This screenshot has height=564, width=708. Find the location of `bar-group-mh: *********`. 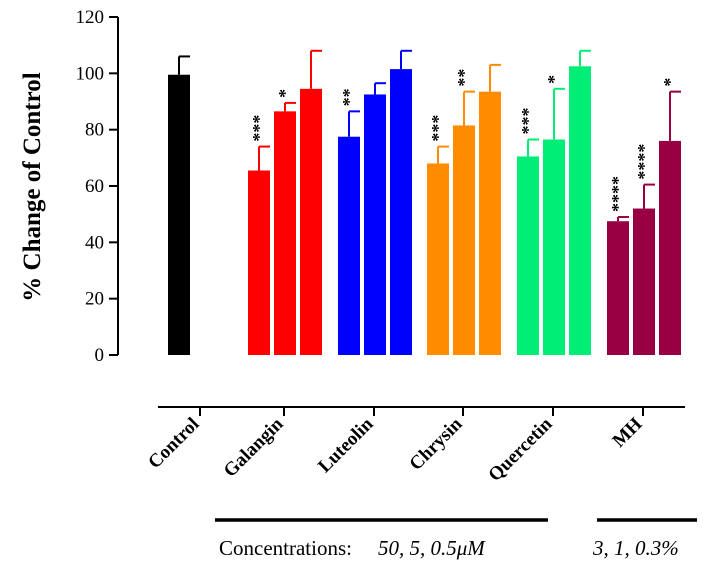

bar-group-mh: ********* is located at coordinates (644, 216).